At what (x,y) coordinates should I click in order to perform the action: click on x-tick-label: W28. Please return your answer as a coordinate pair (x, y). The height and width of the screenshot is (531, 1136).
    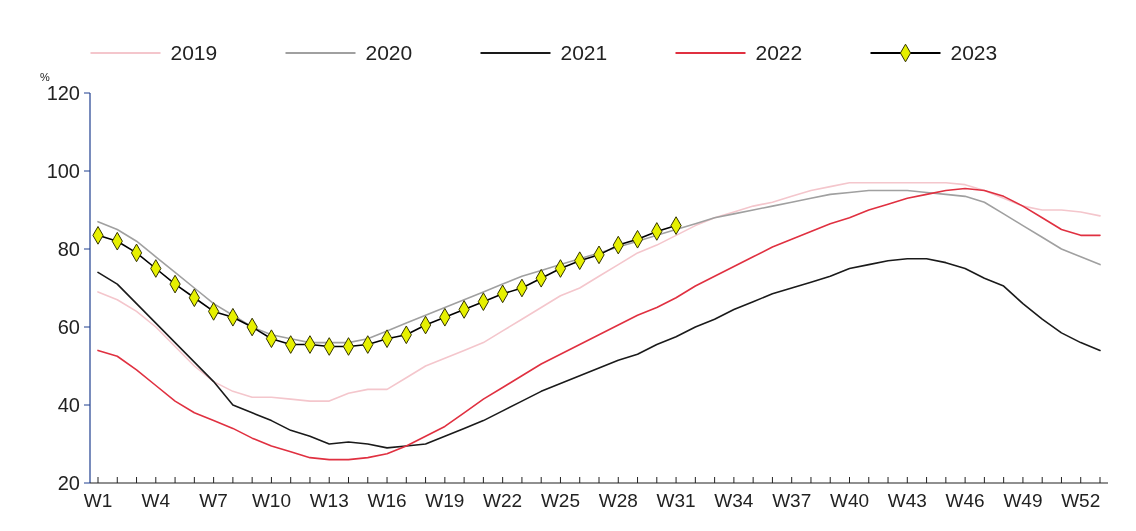
    Looking at the image, I should click on (618, 500).